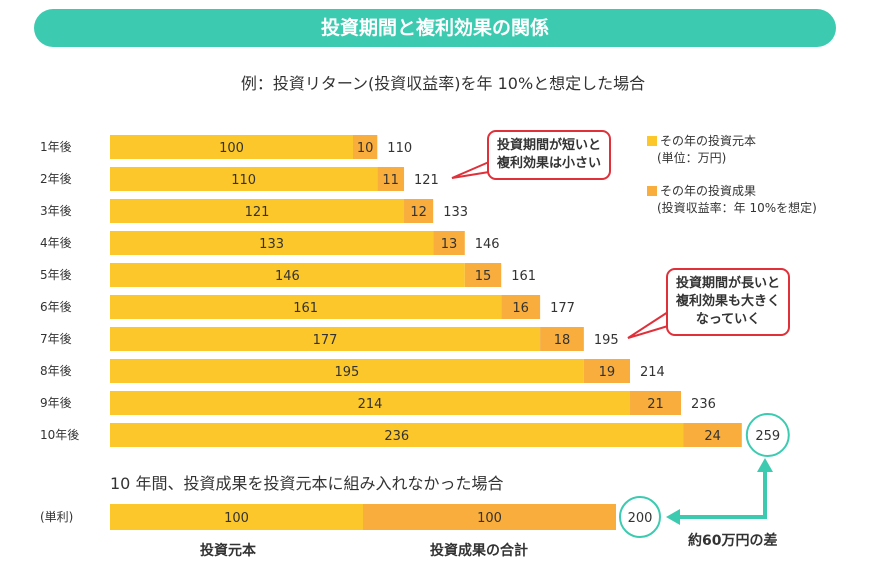 The height and width of the screenshot is (581, 886). I want to click on total-value-label: 161, so click(523, 276).